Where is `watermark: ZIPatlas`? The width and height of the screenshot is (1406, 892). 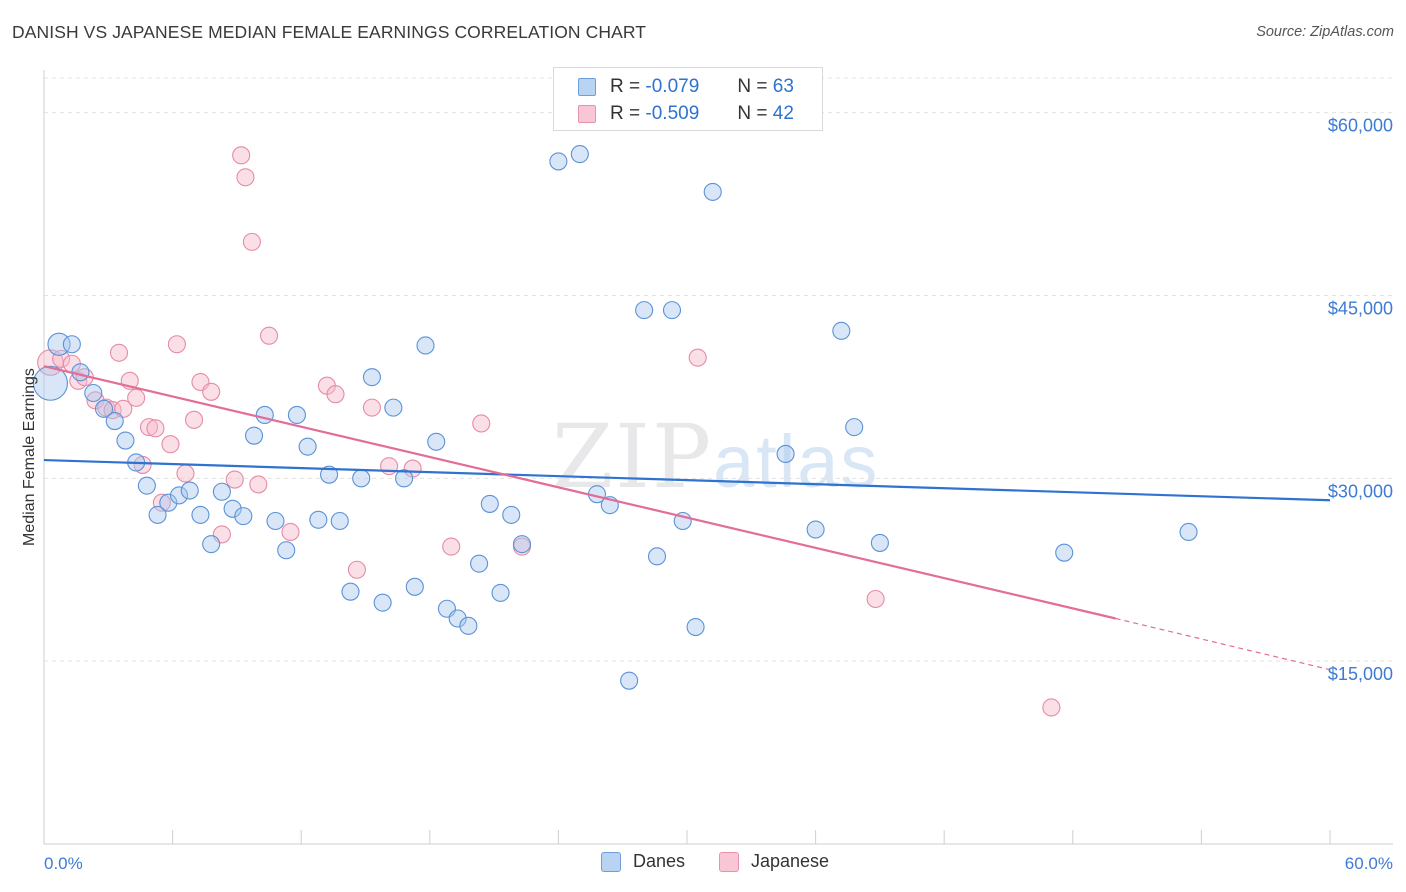 watermark: ZIPatlas is located at coordinates (715, 456).